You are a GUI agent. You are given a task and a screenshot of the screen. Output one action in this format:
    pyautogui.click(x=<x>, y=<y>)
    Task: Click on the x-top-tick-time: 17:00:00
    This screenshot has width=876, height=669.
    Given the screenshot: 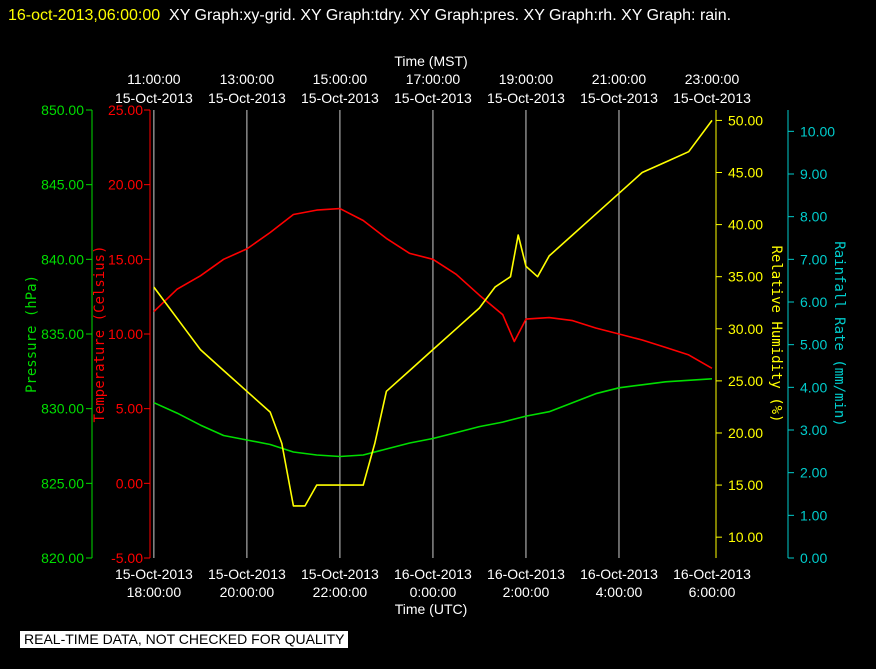 What is the action you would take?
    pyautogui.click(x=433, y=79)
    